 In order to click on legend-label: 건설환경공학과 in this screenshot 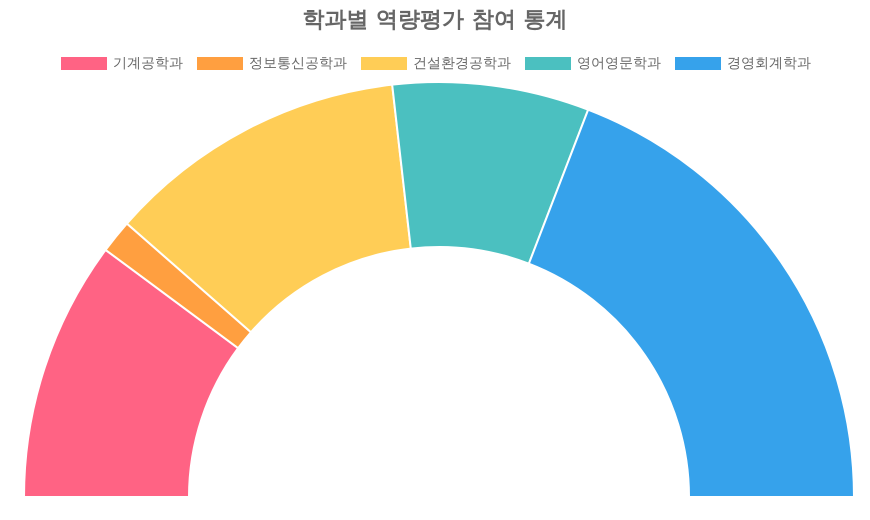, I will do `click(462, 64)`.